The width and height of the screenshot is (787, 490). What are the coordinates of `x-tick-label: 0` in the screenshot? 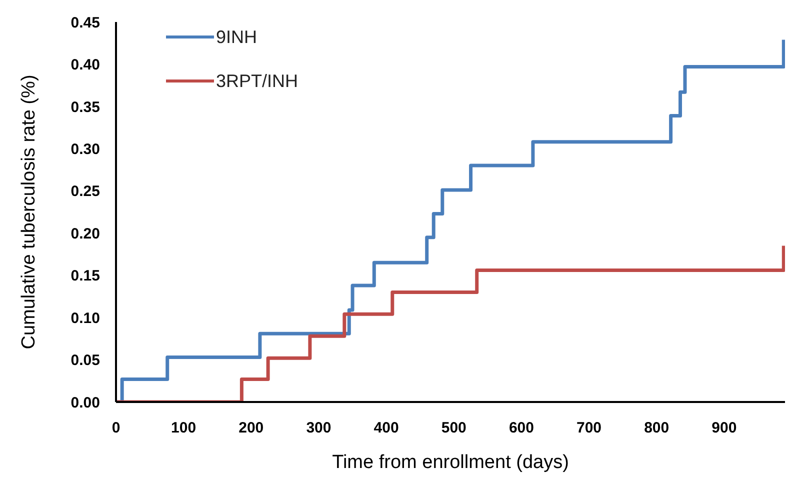 It's located at (116, 428).